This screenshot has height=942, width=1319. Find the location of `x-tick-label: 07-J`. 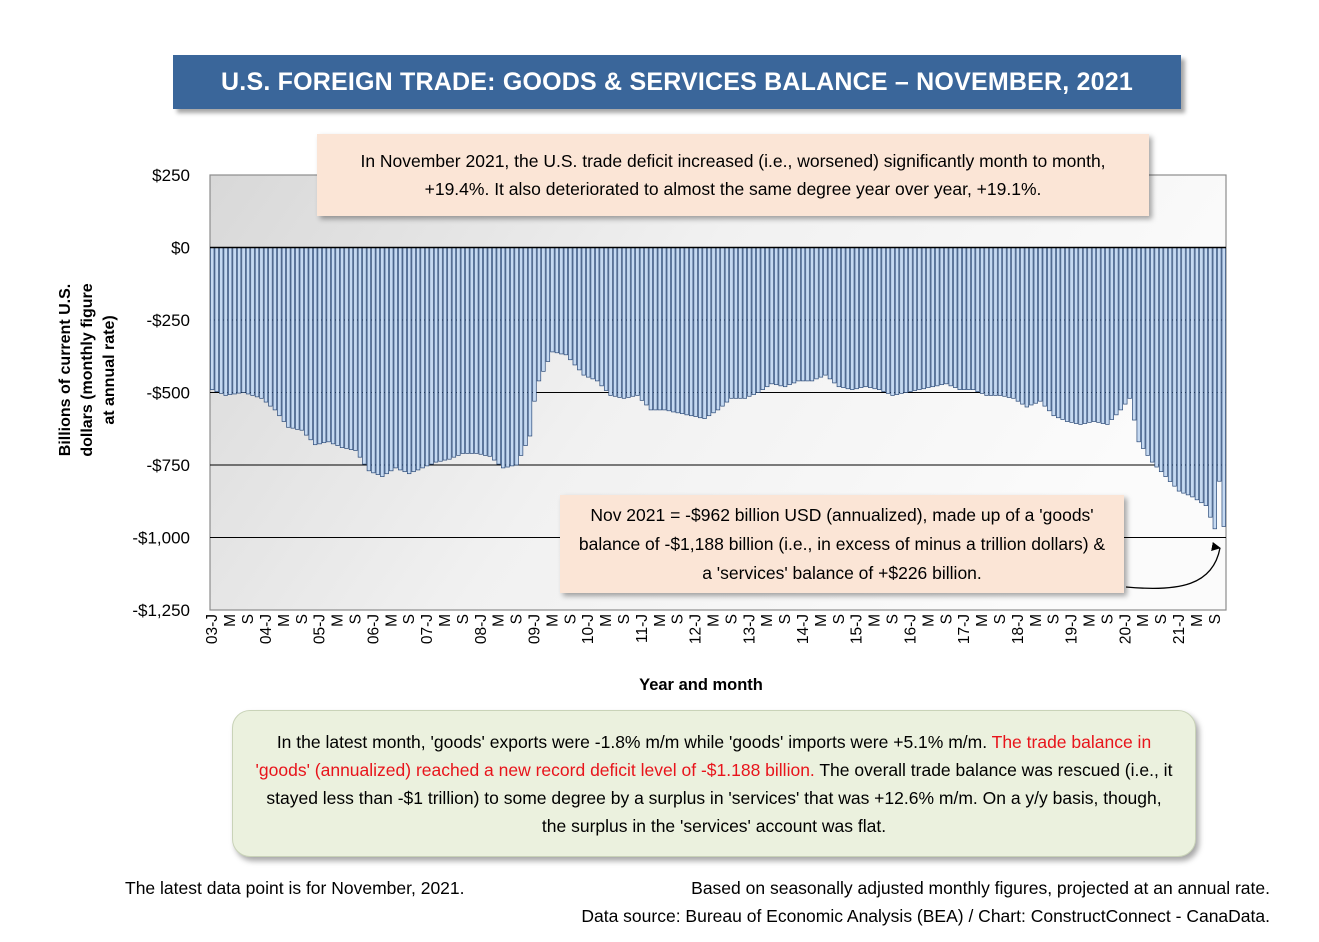

x-tick-label: 07-J is located at coordinates (427, 629).